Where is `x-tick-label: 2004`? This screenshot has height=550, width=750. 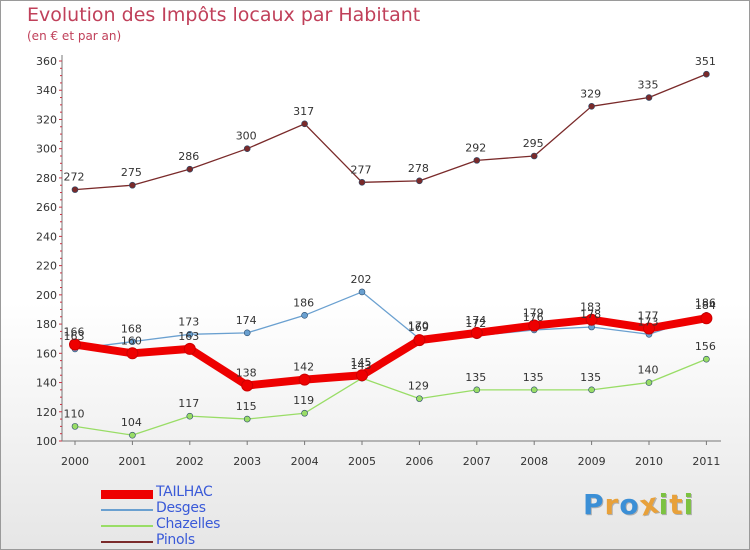 x-tick-label: 2004 is located at coordinates (305, 461).